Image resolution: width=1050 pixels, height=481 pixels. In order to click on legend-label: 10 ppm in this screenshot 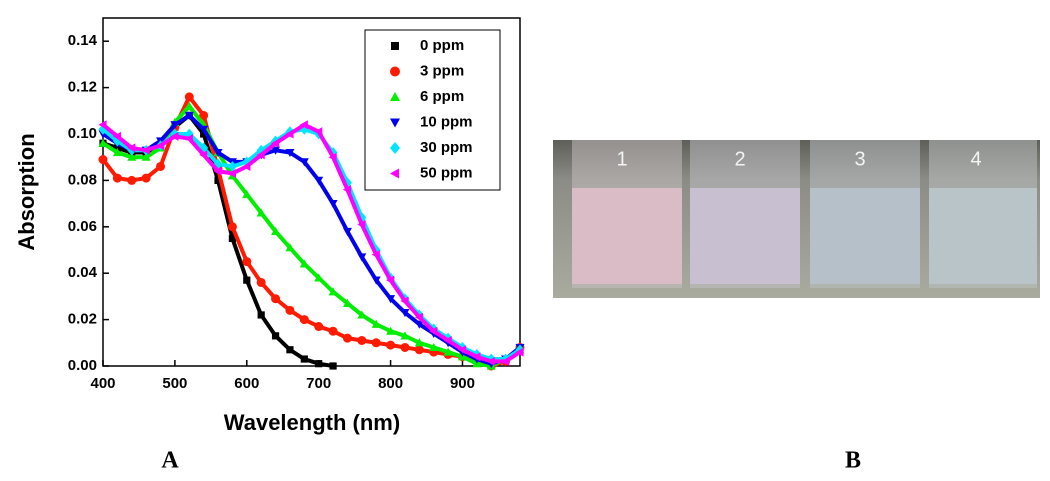, I will do `click(446, 121)`.